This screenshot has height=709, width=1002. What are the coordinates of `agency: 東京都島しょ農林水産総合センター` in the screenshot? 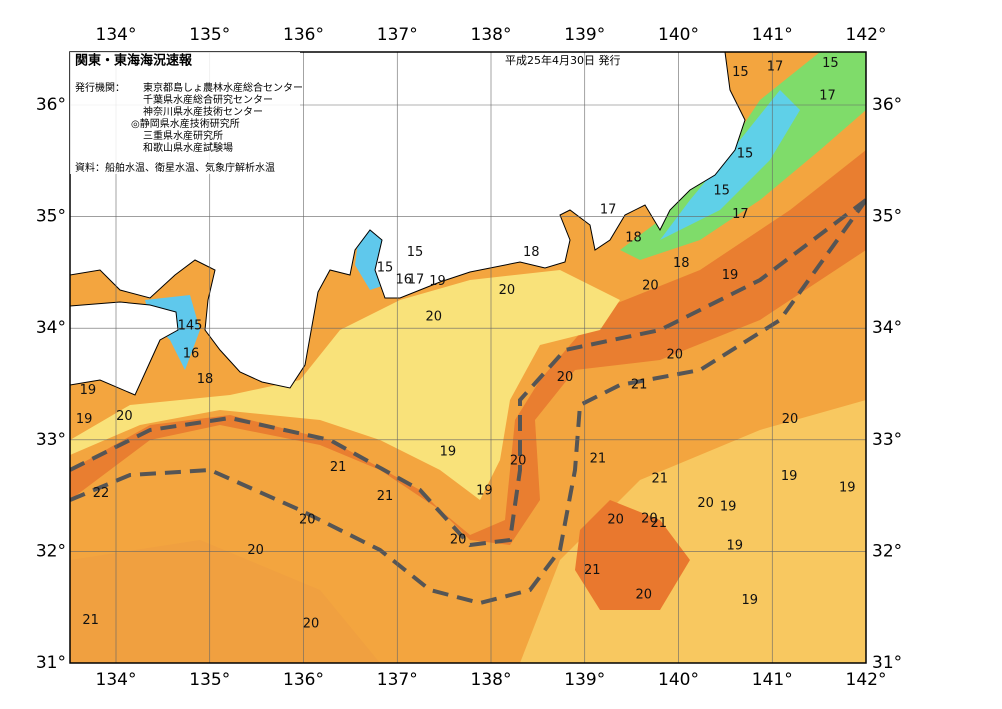 It's located at (223, 87).